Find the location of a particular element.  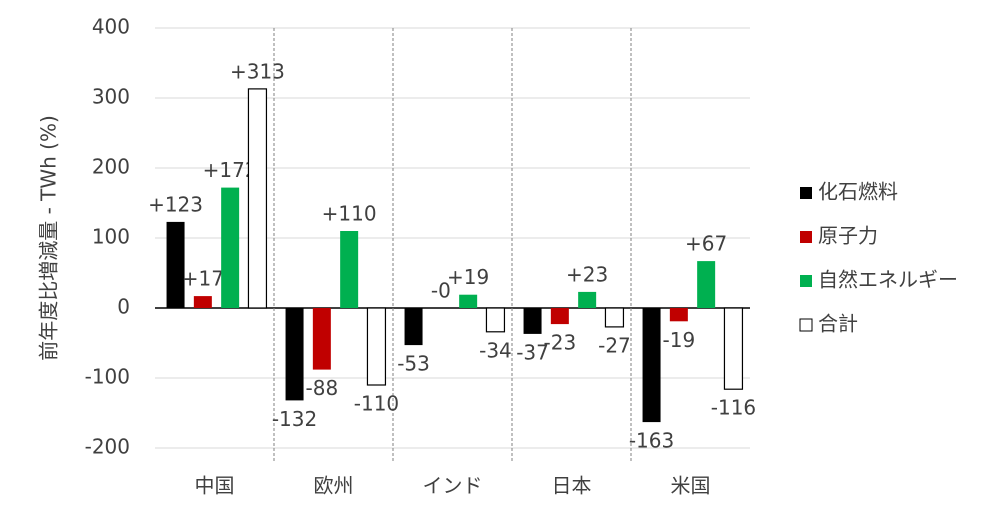

data-label: +19 is located at coordinates (468, 277).